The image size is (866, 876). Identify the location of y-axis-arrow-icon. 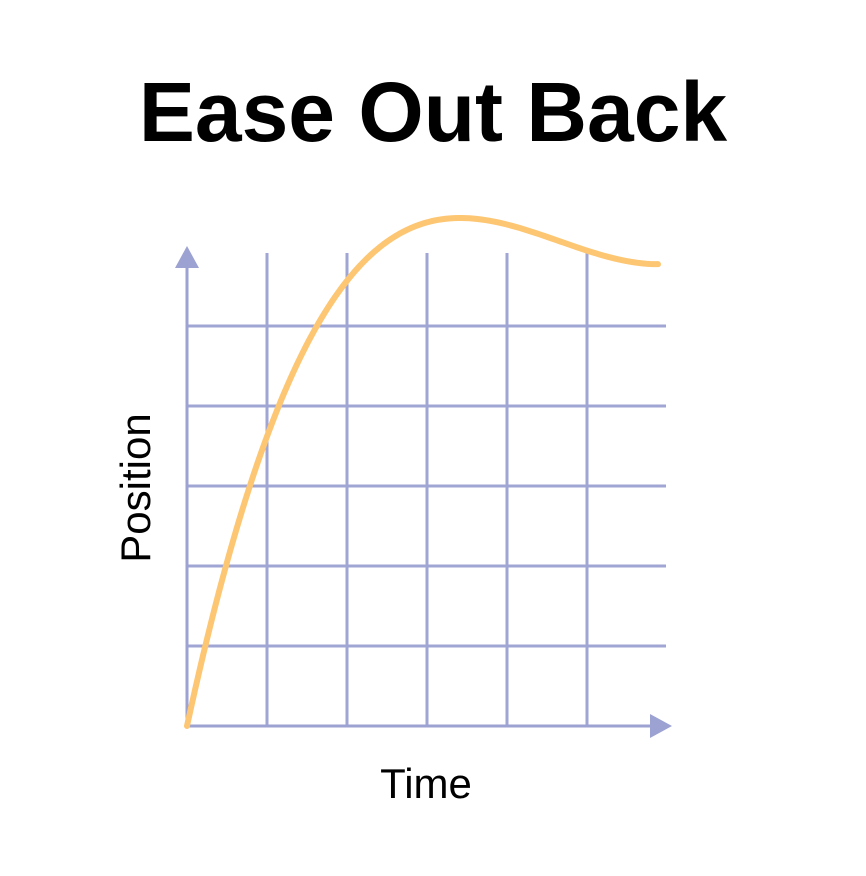
(187, 257).